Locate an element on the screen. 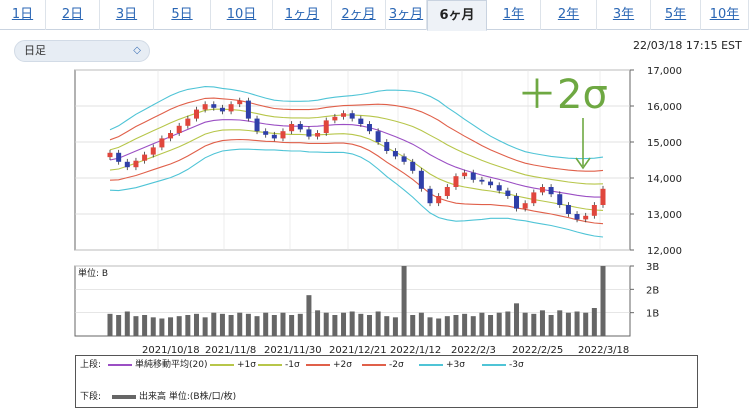 This screenshot has width=749, height=408. tab-11: 3年 is located at coordinates (624, 15).